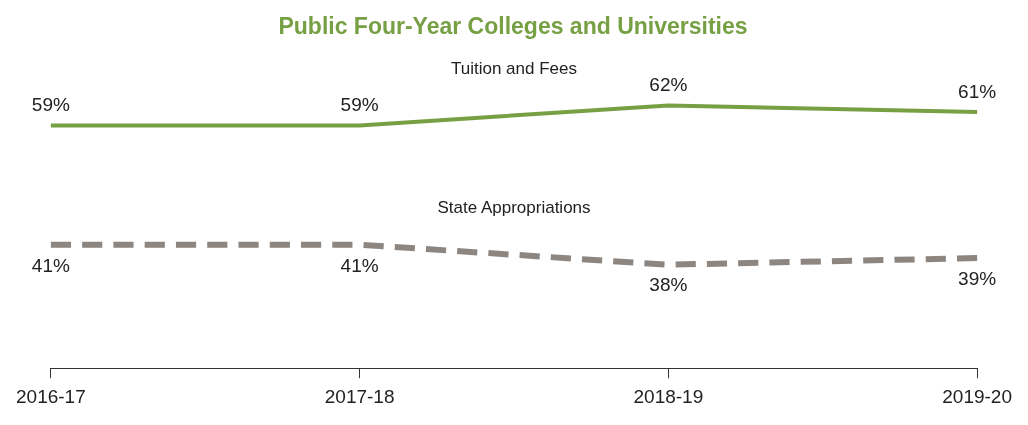  I want to click on x-tick-label: 2018-19, so click(668, 396).